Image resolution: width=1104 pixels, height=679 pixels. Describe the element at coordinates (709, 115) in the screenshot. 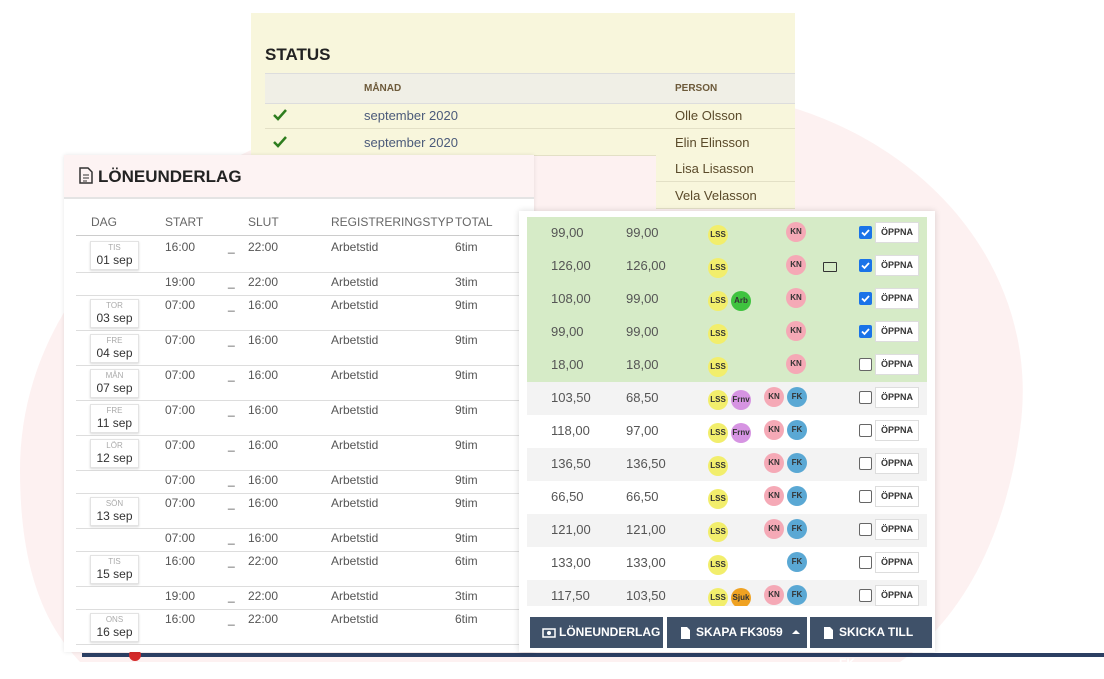

I see `person: Olle Olsson` at that location.